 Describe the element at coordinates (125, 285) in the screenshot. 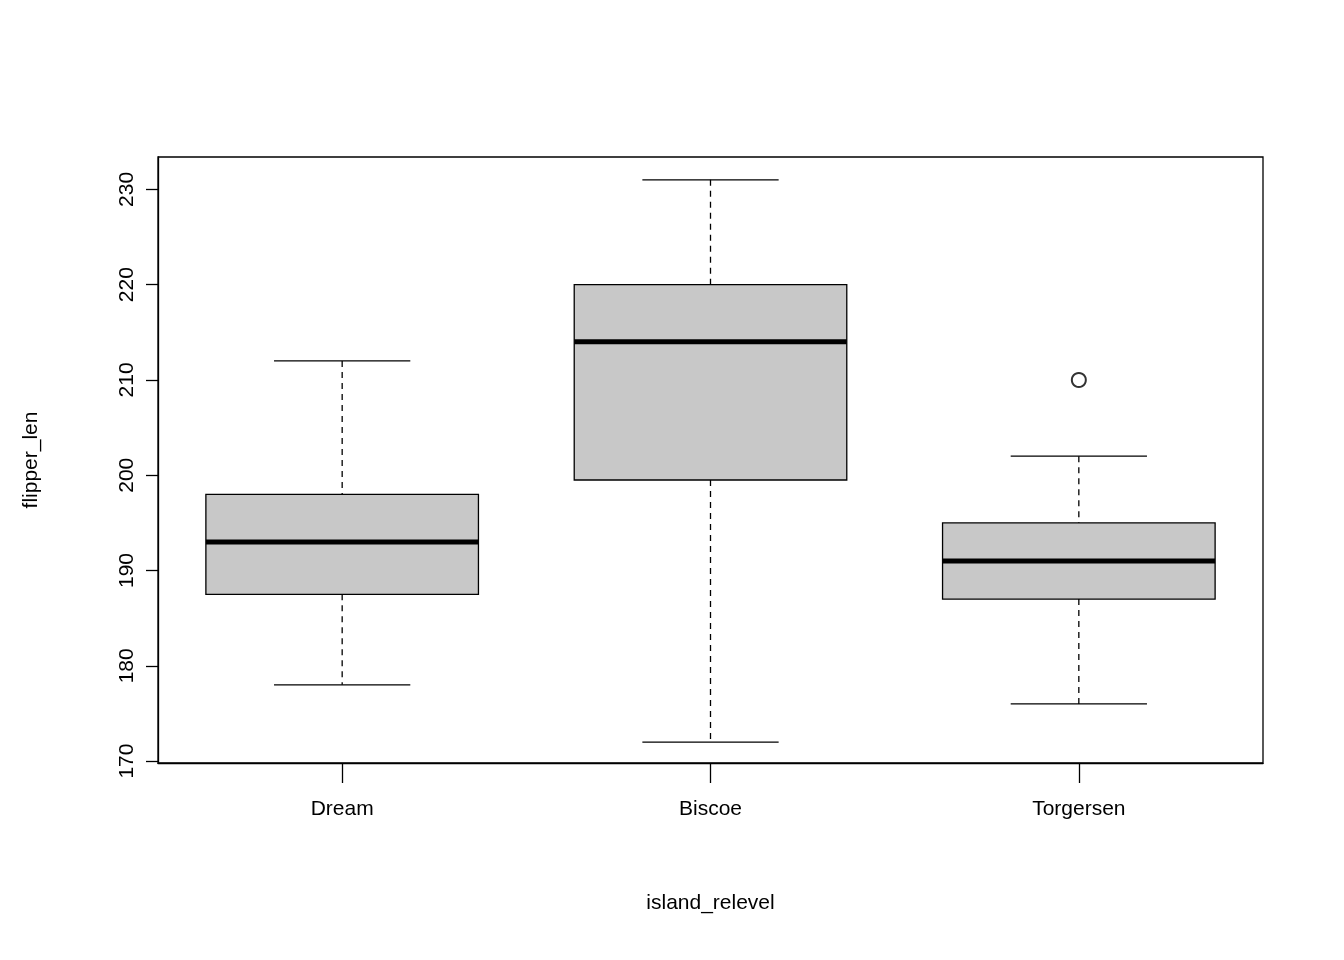

I see `y-tick-label: 220` at that location.